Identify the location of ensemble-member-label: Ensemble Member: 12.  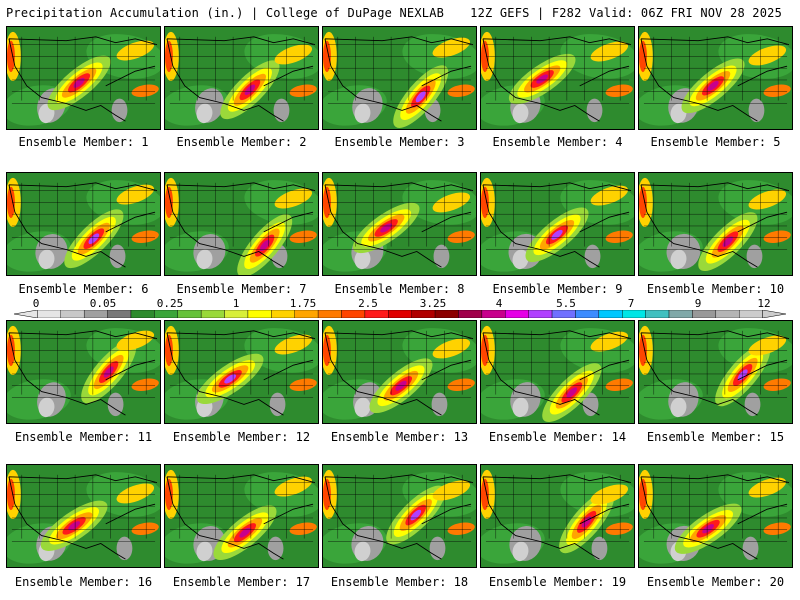
(241, 437).